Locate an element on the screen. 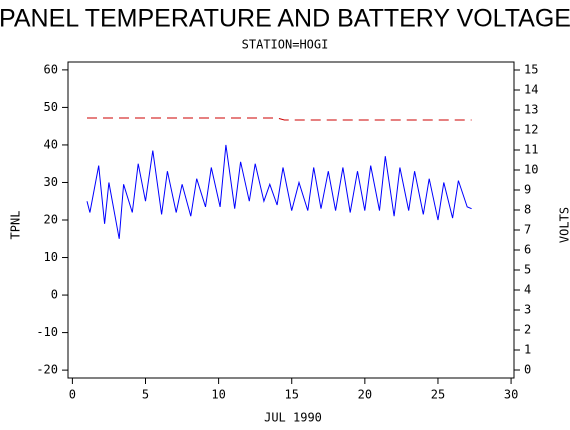  y-tick-label: 40 is located at coordinates (51, 144).